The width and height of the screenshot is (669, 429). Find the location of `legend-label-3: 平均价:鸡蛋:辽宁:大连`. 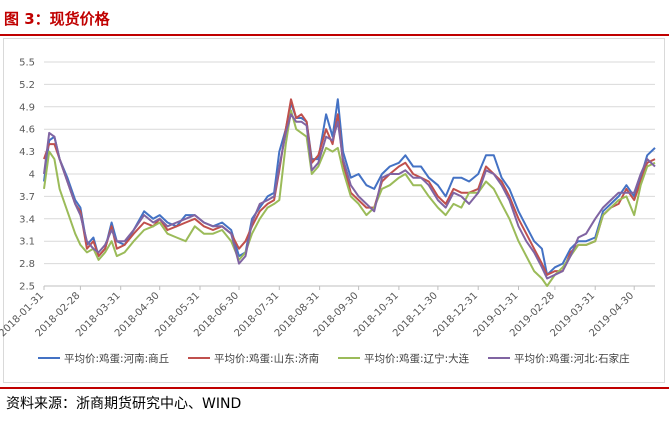

legend-label-3: 平均价:鸡蛋:辽宁:大连 is located at coordinates (417, 358).